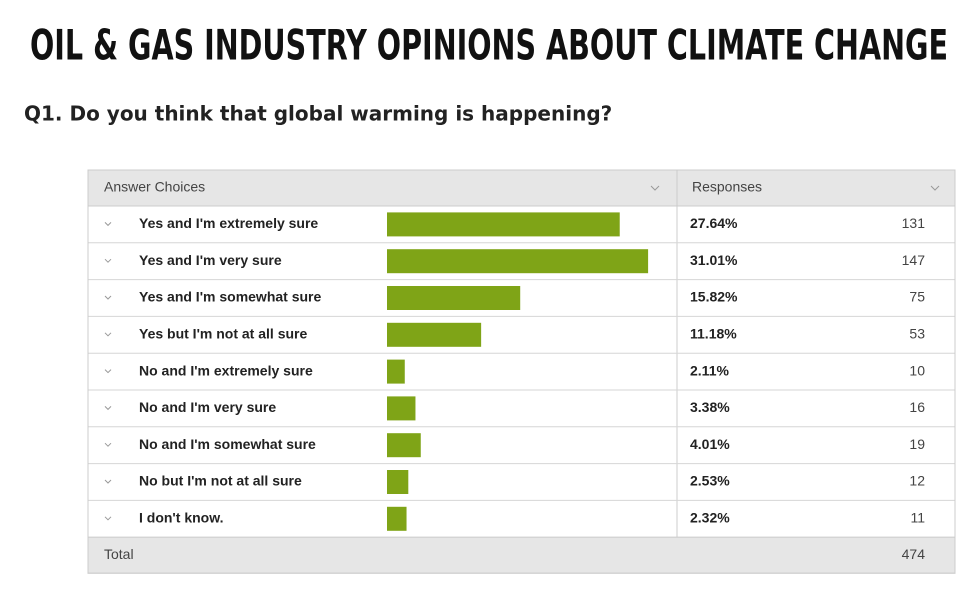 This screenshot has width=980, height=593. Describe the element at coordinates (917, 297) in the screenshot. I see `count: 75` at that location.